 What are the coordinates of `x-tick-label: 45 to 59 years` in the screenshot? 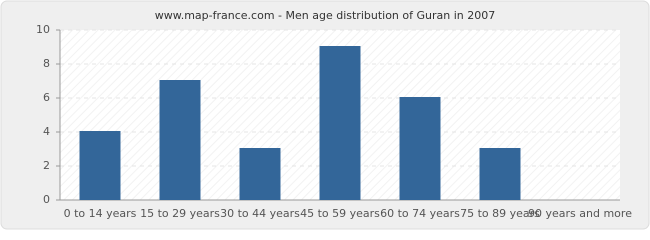 It's located at (340, 213).